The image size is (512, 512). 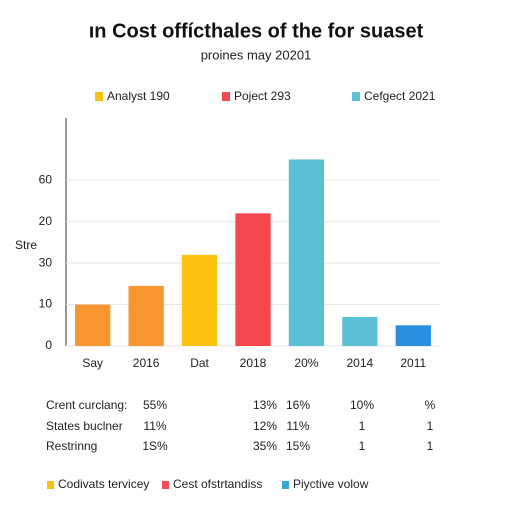 I want to click on legend-label: Cefgect 2021, so click(x=400, y=96).